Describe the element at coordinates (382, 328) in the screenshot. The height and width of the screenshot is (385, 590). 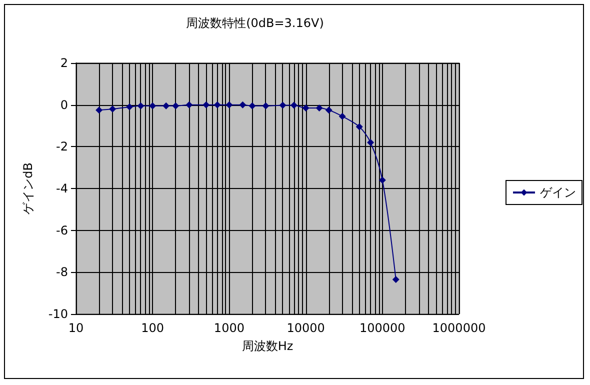
I see `x-tick-label: 100000` at that location.